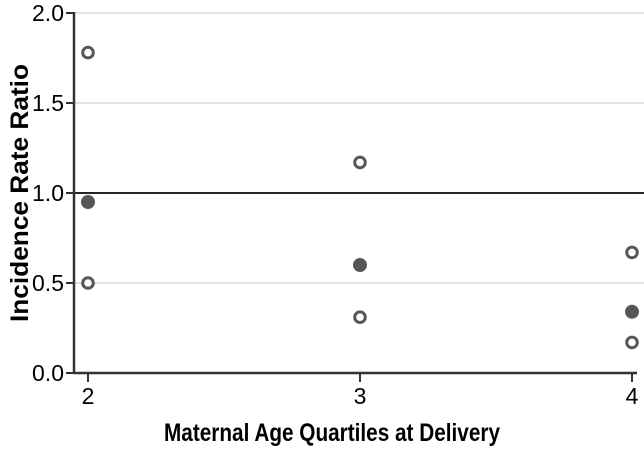 The width and height of the screenshot is (644, 452). What do you see at coordinates (332, 433) in the screenshot?
I see `x-axis-title: Maternal Age Quartiles at Delivery` at bounding box center [332, 433].